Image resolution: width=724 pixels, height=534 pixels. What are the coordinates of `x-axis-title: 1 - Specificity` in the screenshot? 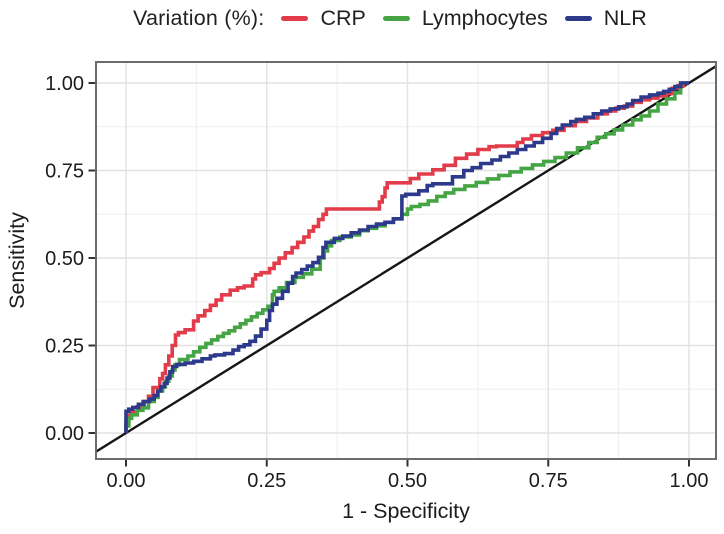 It's located at (406, 511).